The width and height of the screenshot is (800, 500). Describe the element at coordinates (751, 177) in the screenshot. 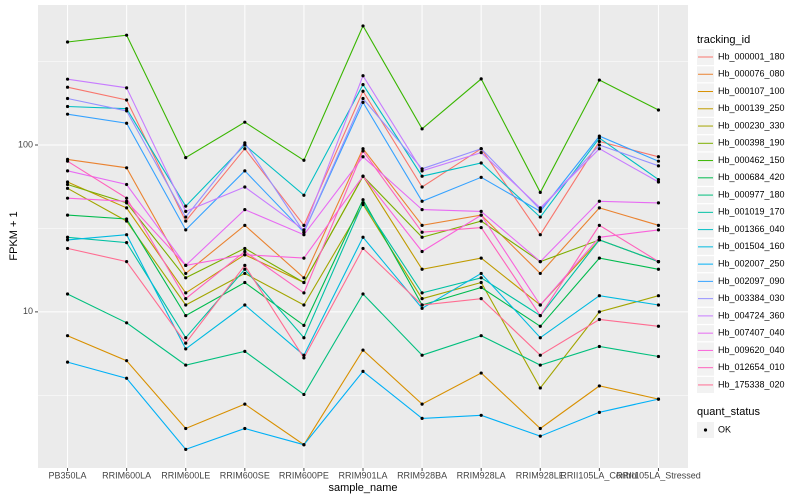

I see `legend-label: Hb_000684_420` at that location.